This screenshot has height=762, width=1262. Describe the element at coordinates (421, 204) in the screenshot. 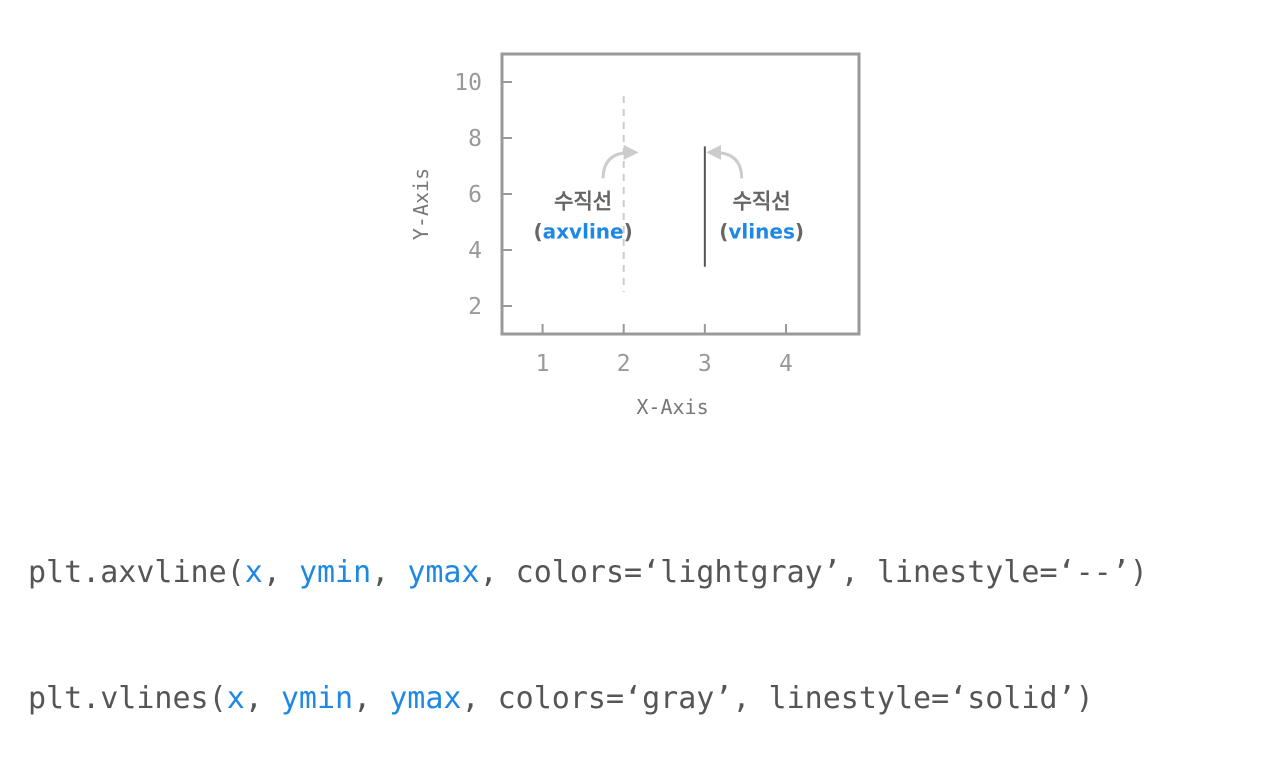

I see `y-axis-label: Y-Axis` at that location.